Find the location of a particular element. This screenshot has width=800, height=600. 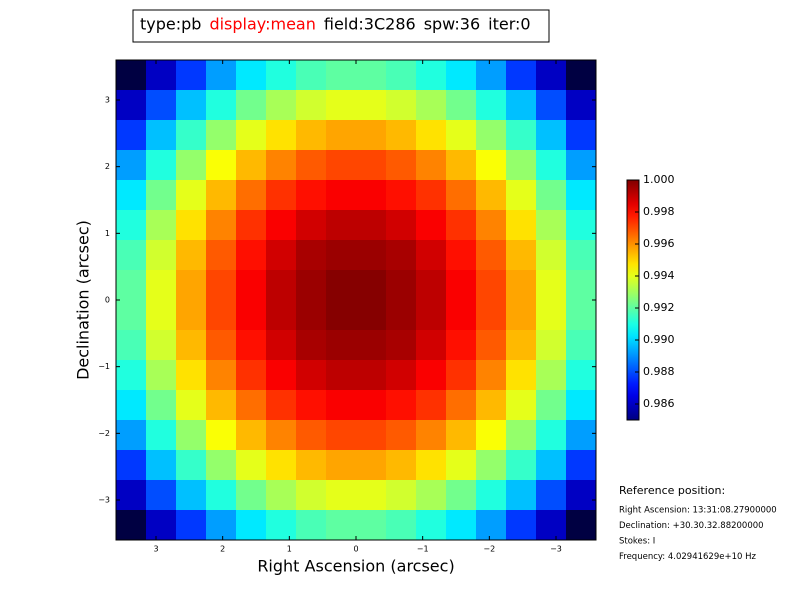

colorbar-tick-label: 0.998 is located at coordinates (659, 211).